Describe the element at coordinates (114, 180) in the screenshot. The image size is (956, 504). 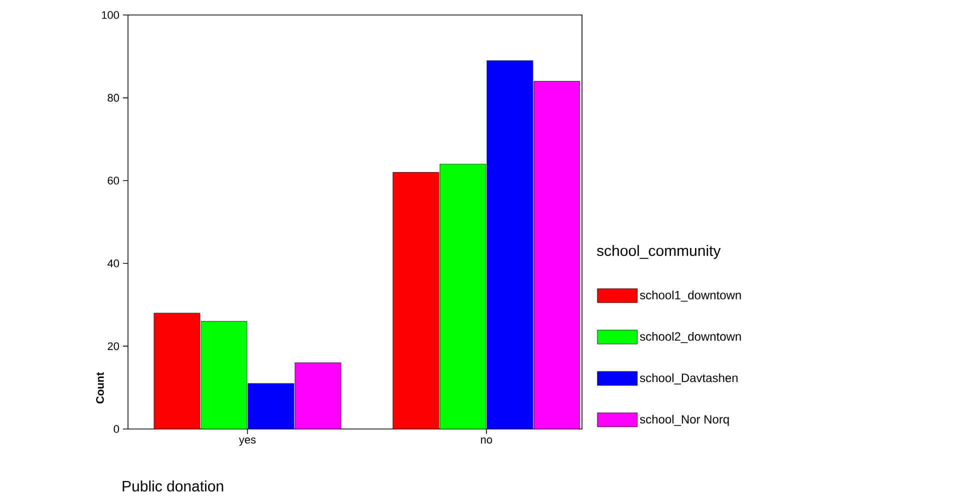
I see `y-tick-label: 60` at that location.